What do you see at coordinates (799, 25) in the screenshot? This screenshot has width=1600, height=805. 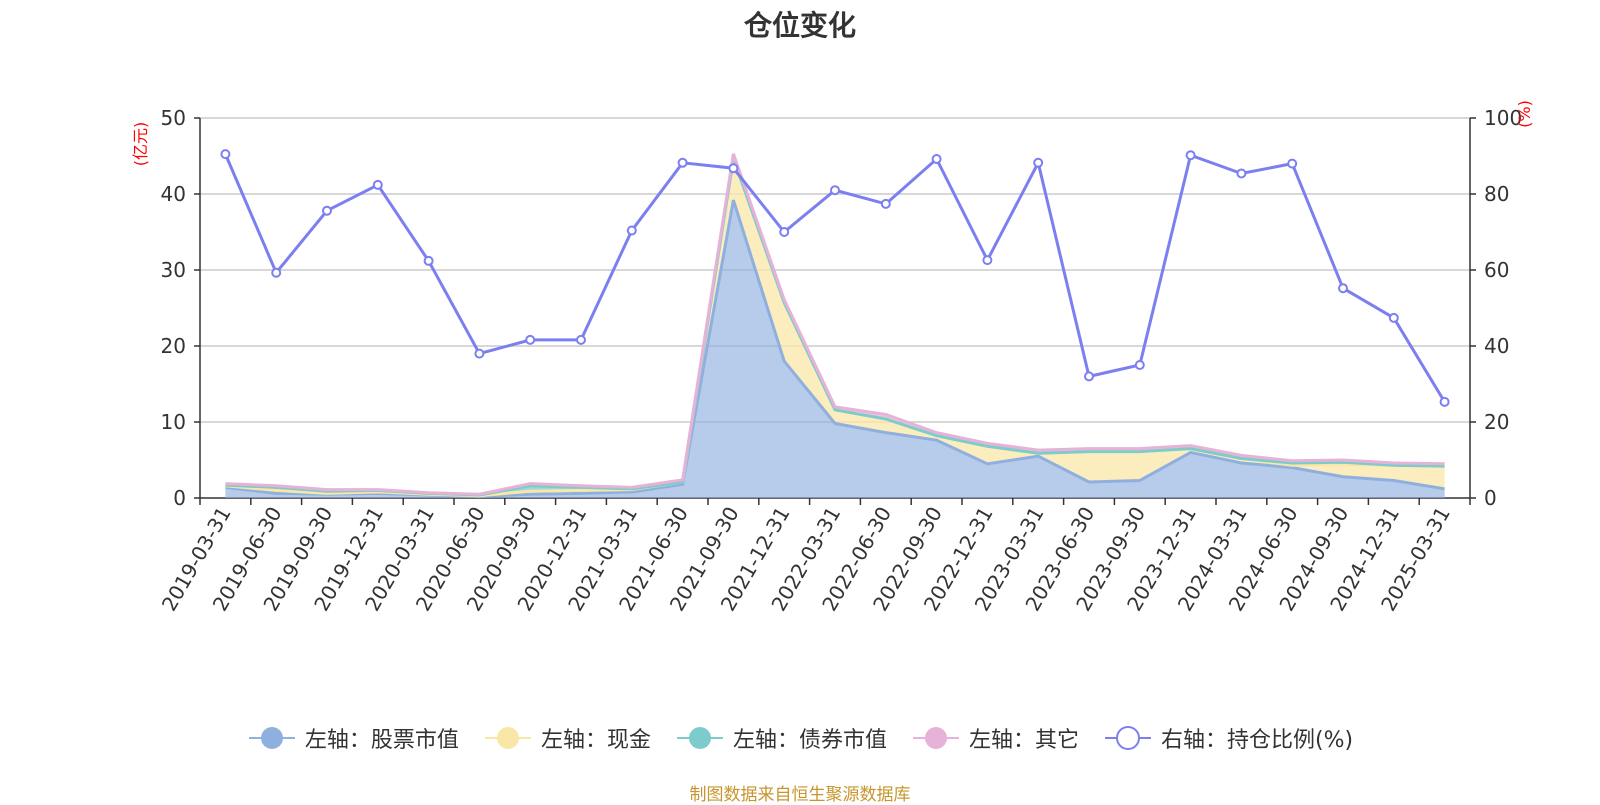 I see `chart-title: 仓位变化` at bounding box center [799, 25].